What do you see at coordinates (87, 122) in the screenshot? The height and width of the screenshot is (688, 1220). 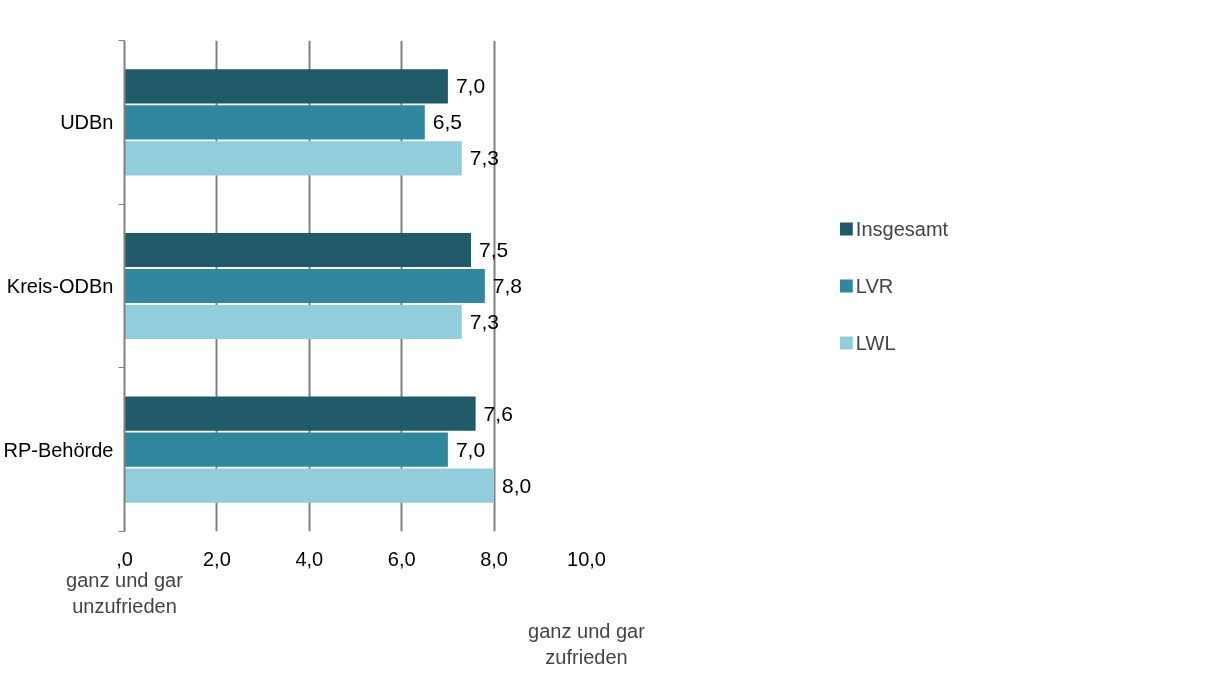 I see `y-tick-label: UDBn` at bounding box center [87, 122].